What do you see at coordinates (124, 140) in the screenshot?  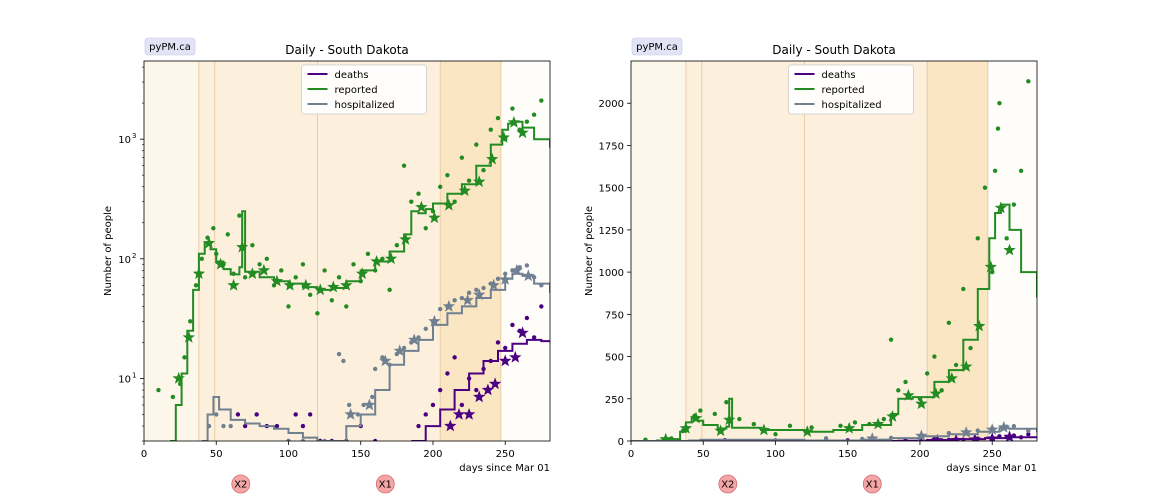 I see `y-tick-label: 10` at bounding box center [124, 140].